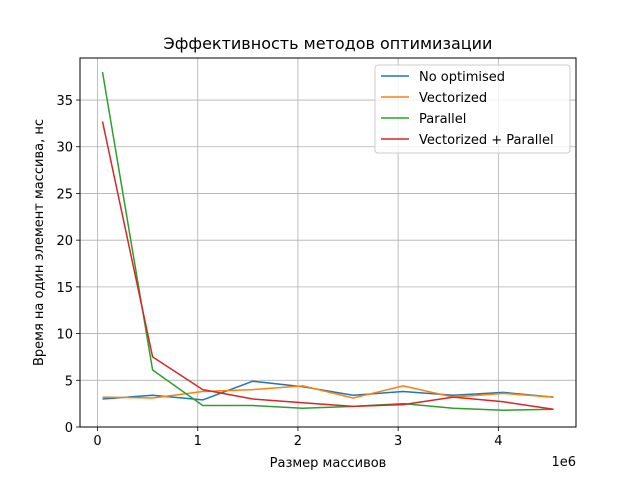  Describe the element at coordinates (64, 335) in the screenshot. I see `y-tick-label: 10` at that location.